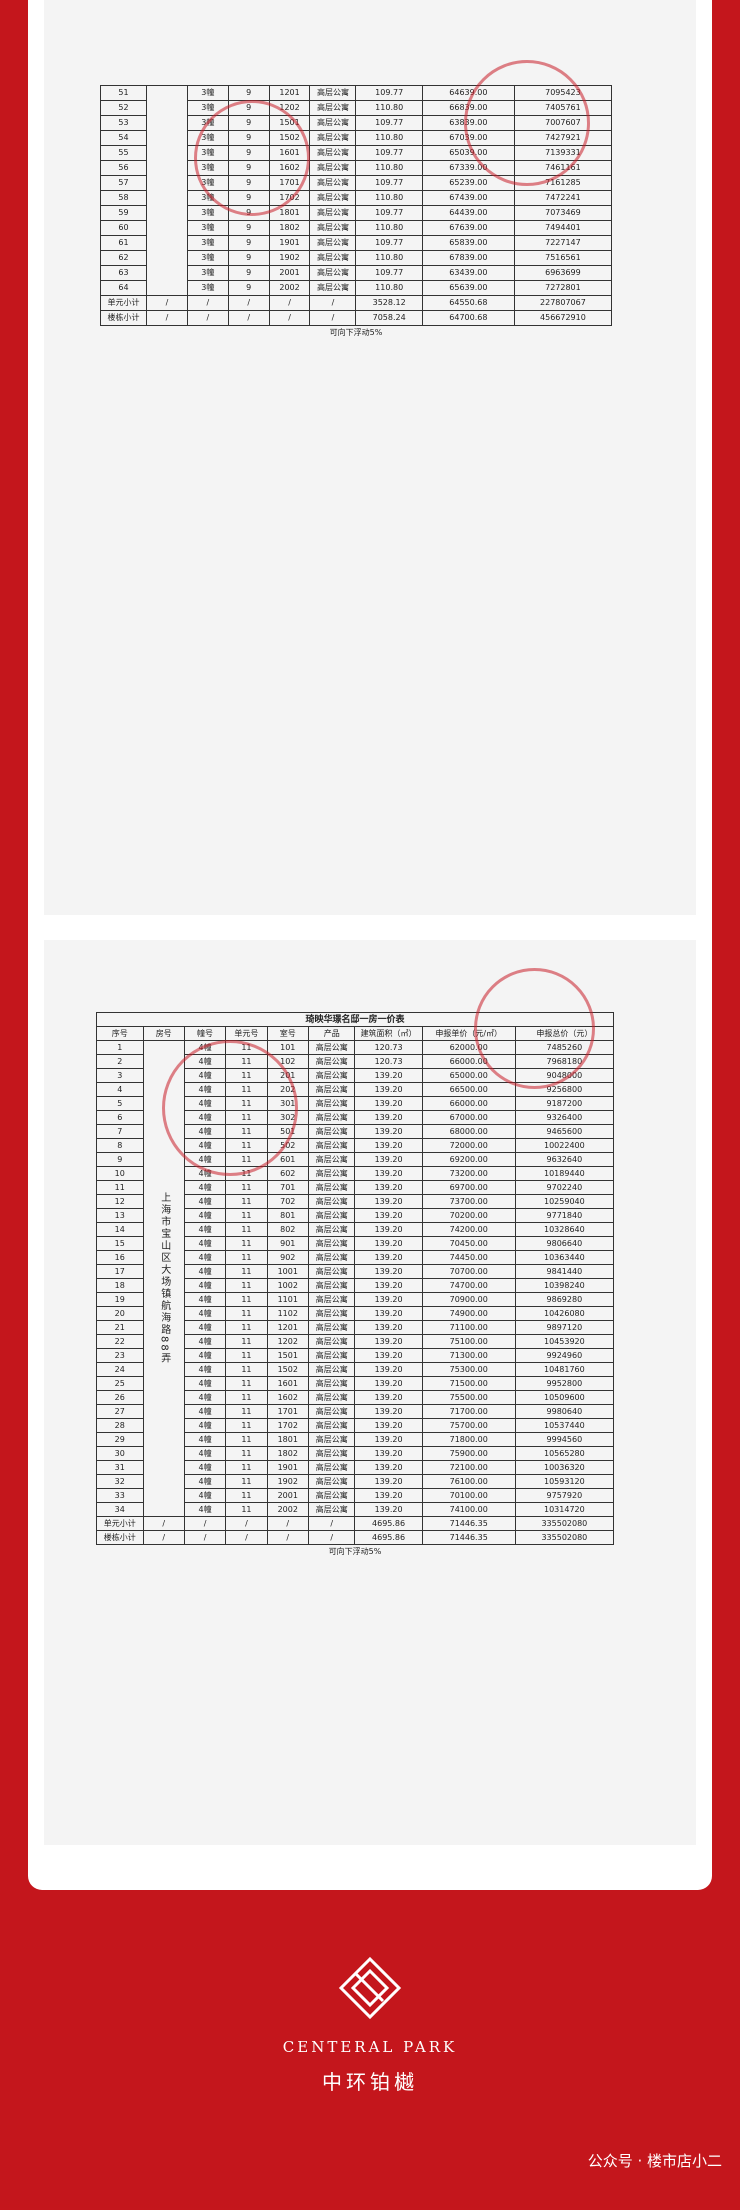  I want to click on table-row: 22 4幢 11 1202 高层公寓 139.20 75100.00 10453920, so click(355, 1341).